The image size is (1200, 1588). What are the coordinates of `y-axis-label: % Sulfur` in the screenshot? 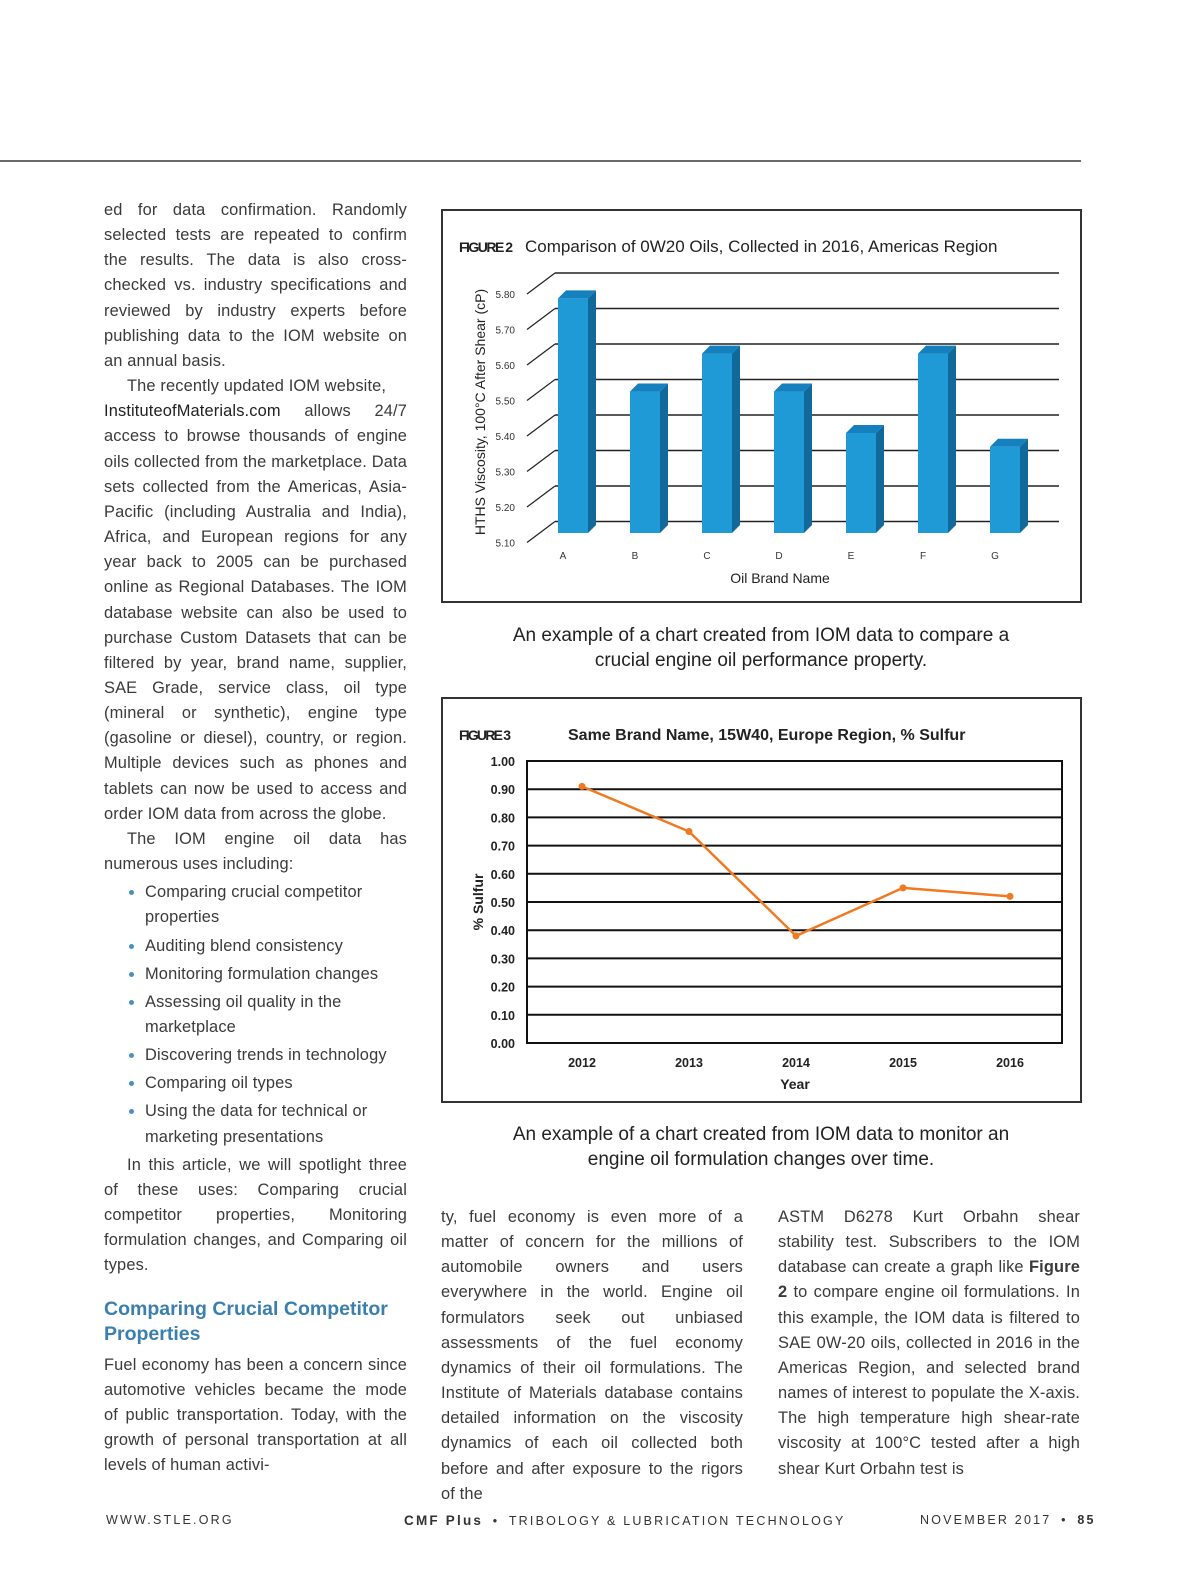 It's located at (478, 901).